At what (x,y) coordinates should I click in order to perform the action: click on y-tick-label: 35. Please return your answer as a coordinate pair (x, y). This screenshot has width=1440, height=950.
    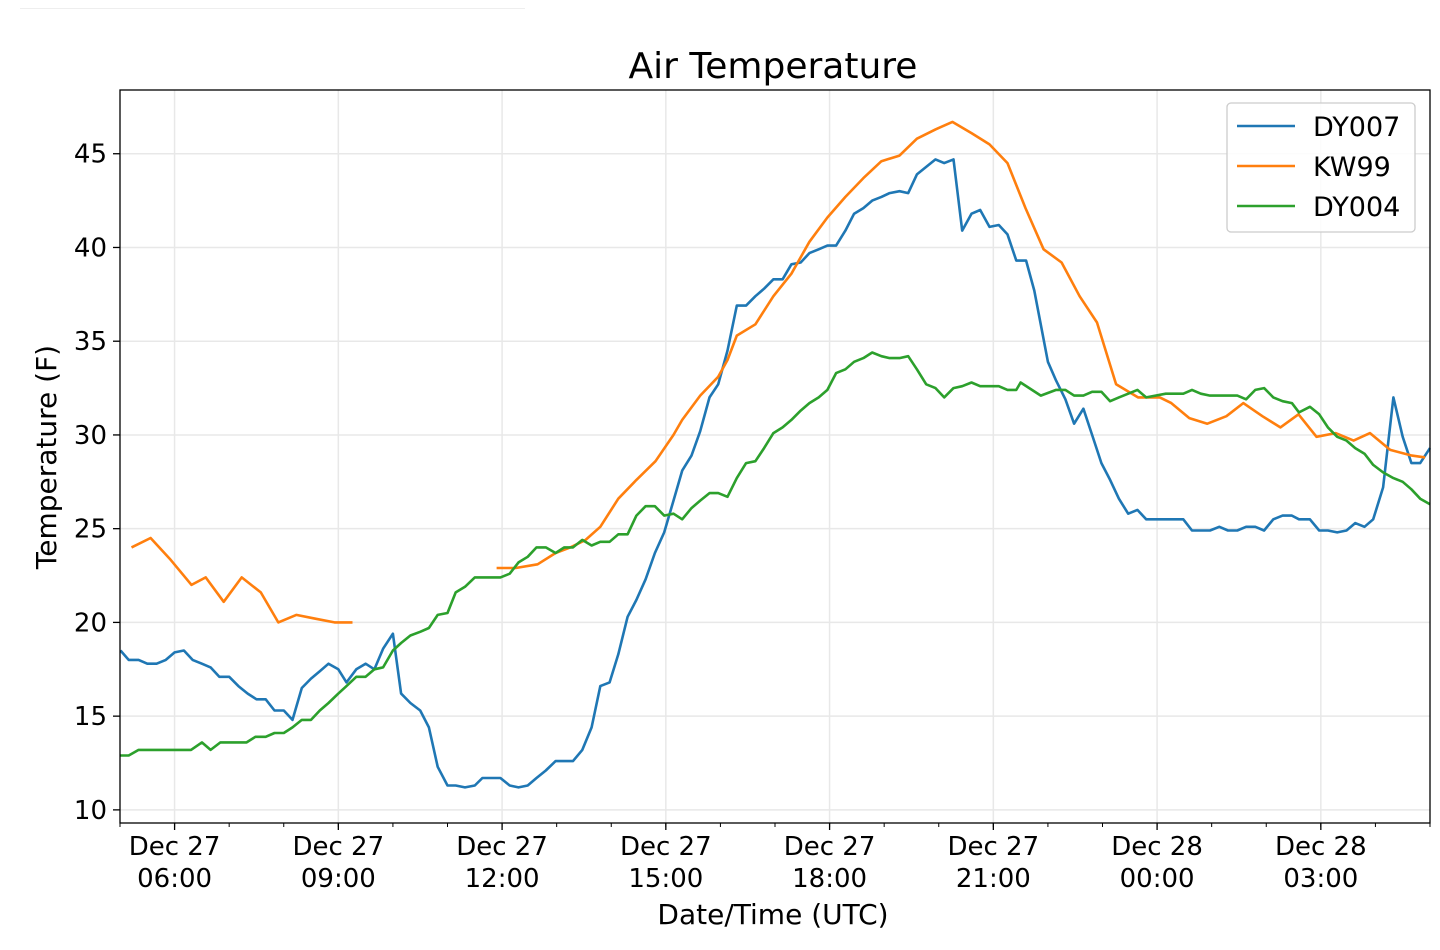
    Looking at the image, I should click on (90, 342).